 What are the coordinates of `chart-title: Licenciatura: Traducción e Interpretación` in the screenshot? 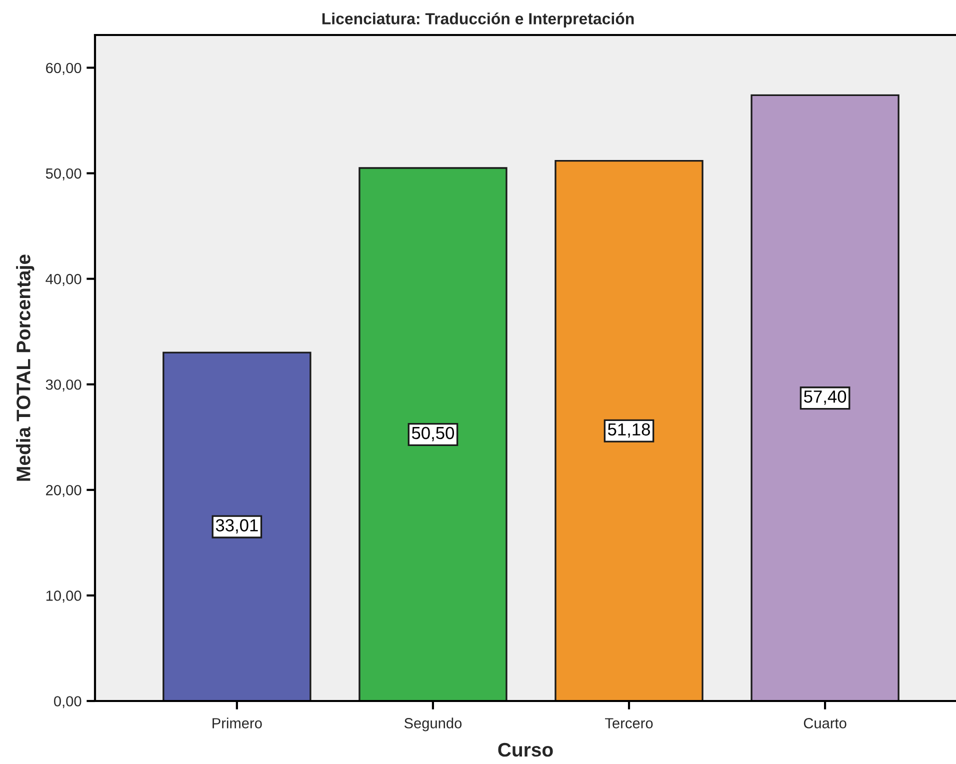 It's located at (478, 20).